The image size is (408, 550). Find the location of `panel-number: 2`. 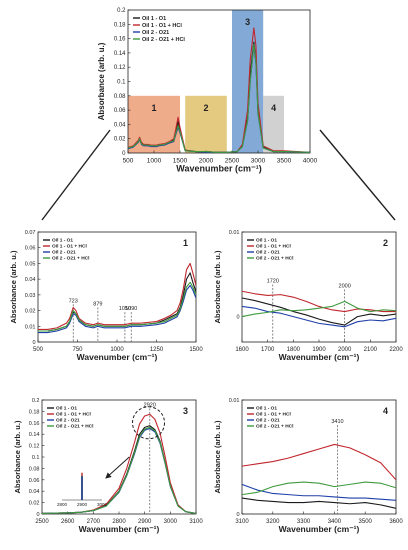

panel-number: 2 is located at coordinates (385, 243).